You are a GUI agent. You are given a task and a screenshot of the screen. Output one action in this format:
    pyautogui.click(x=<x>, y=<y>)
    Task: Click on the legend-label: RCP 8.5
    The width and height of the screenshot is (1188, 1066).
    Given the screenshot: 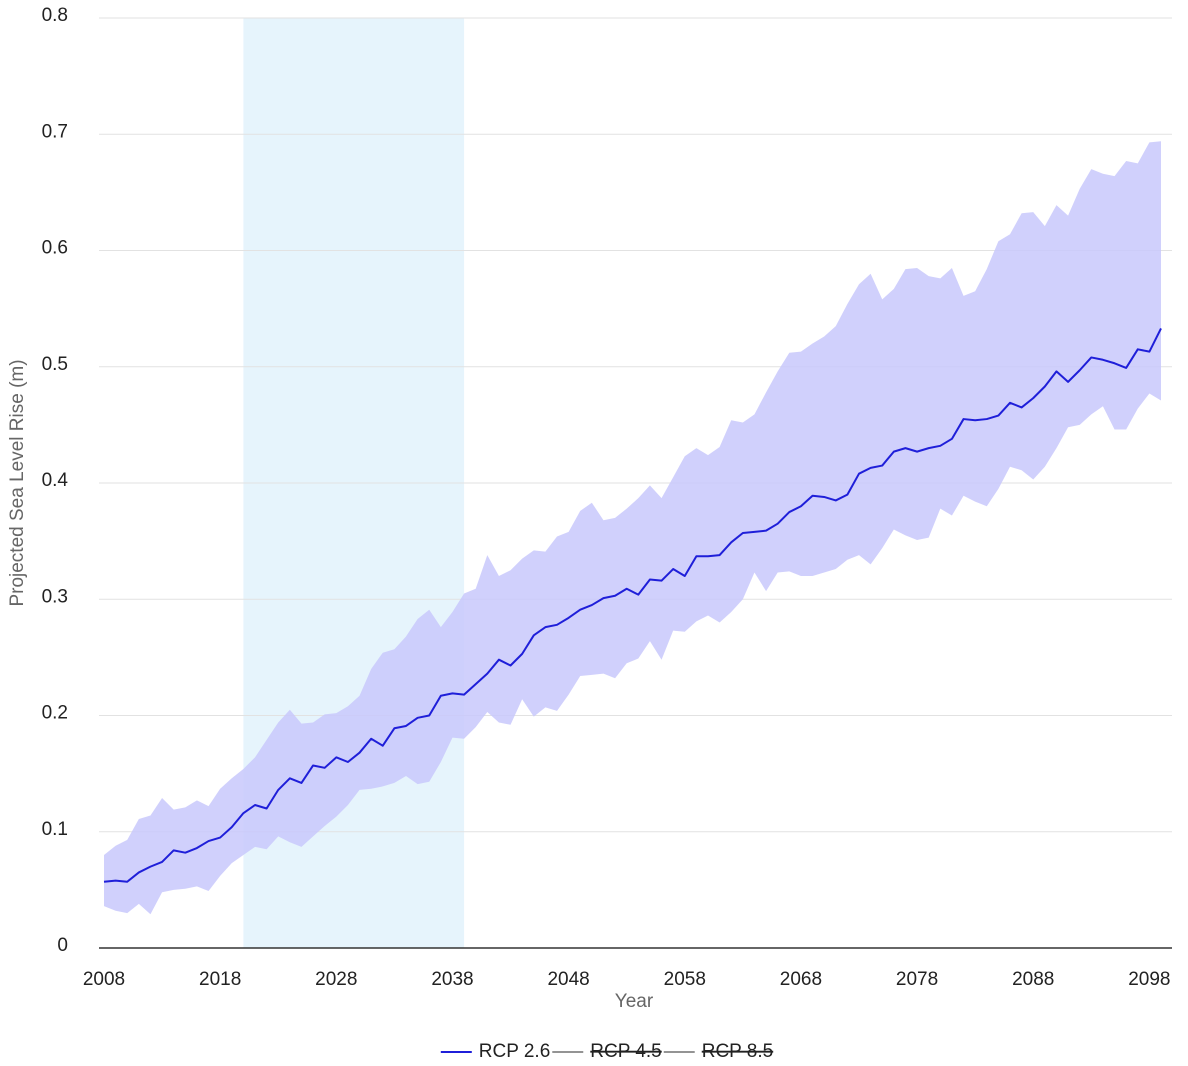 What is the action you would take?
    pyautogui.click(x=737, y=1051)
    